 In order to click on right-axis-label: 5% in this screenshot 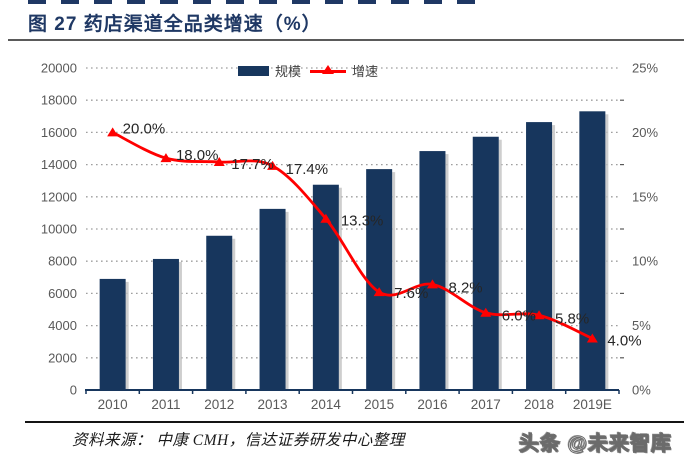, I will do `click(641, 325)`.